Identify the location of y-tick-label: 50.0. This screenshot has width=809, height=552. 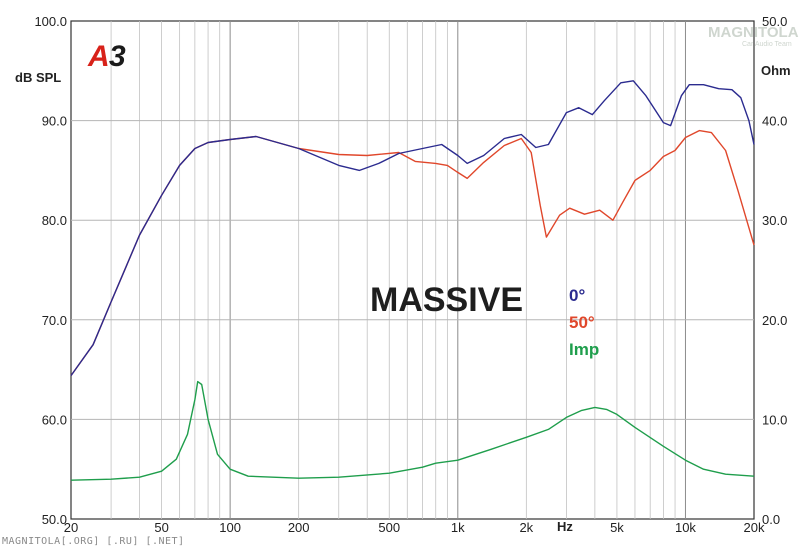
(54, 519).